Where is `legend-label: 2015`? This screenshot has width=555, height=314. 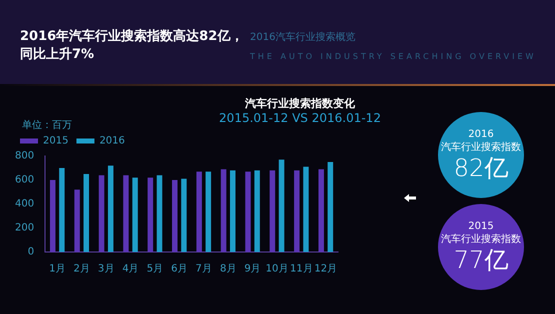
legend-label: 2015 is located at coordinates (55, 141).